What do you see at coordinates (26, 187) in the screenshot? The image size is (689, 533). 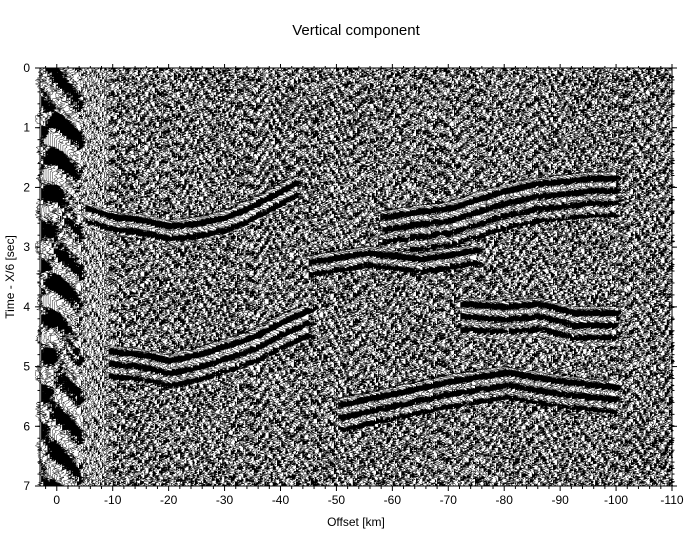 I see `y-tick-label: 2` at bounding box center [26, 187].